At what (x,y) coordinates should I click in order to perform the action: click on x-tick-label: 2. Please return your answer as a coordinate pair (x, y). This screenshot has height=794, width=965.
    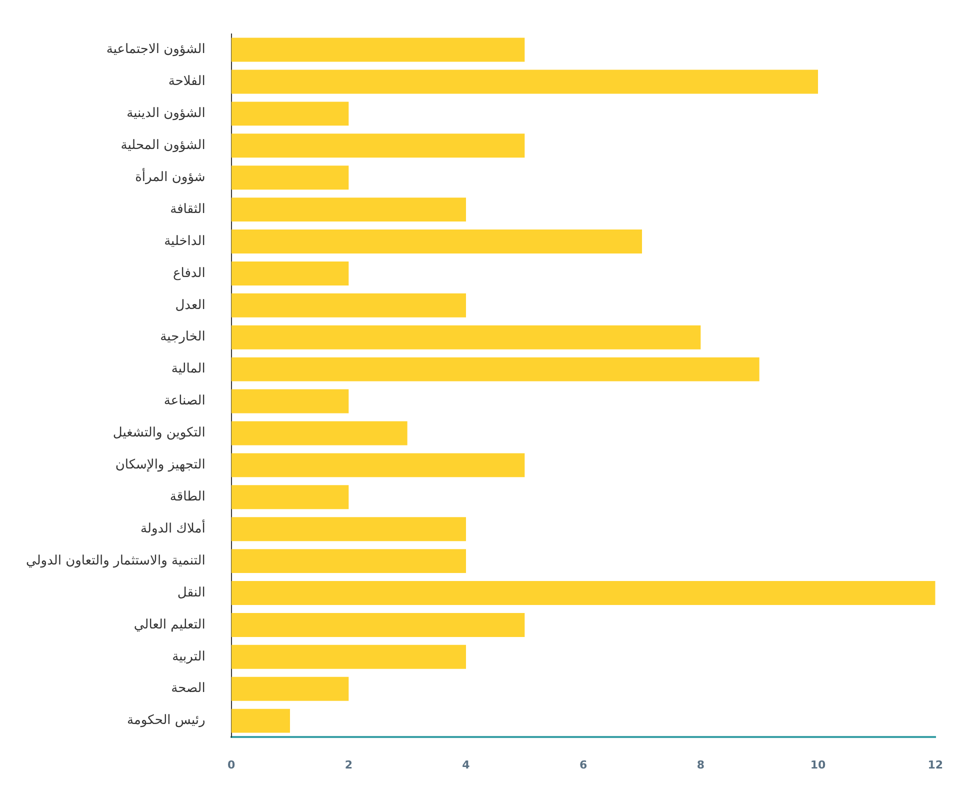
    Looking at the image, I should click on (348, 765).